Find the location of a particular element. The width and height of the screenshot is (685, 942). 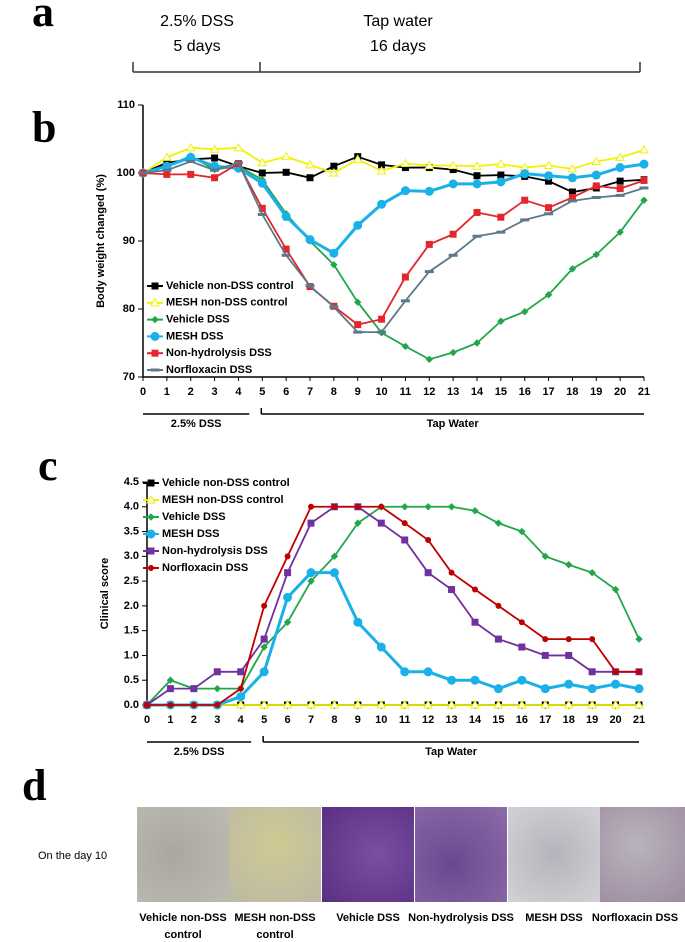

x-tick-label: 18 is located at coordinates (572, 392).